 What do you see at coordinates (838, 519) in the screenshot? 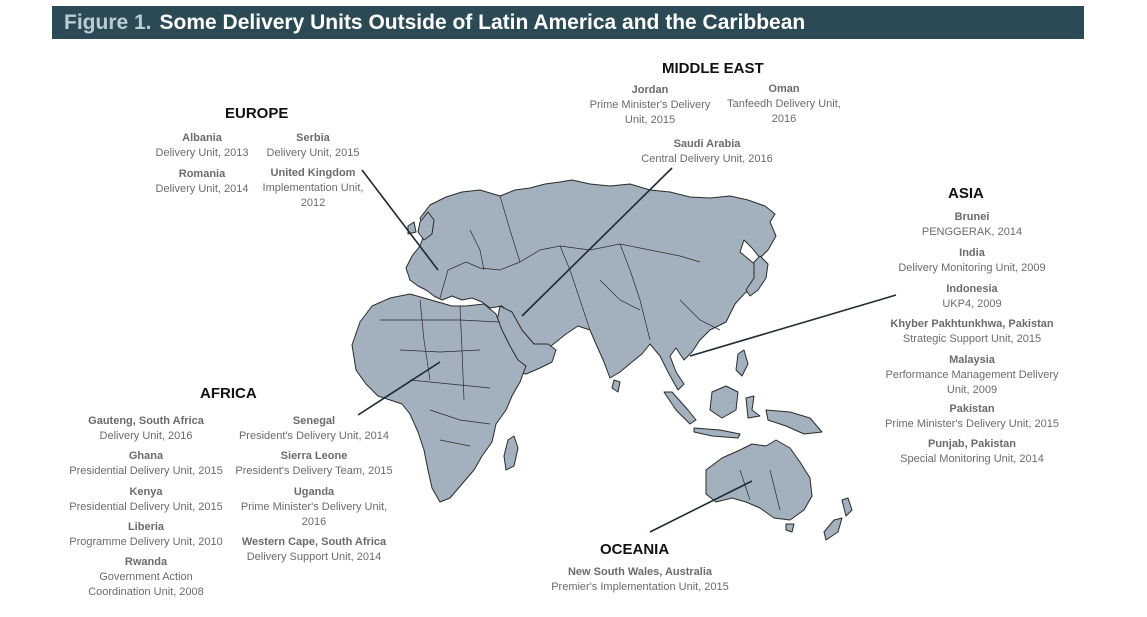
I see `new-zealand` at bounding box center [838, 519].